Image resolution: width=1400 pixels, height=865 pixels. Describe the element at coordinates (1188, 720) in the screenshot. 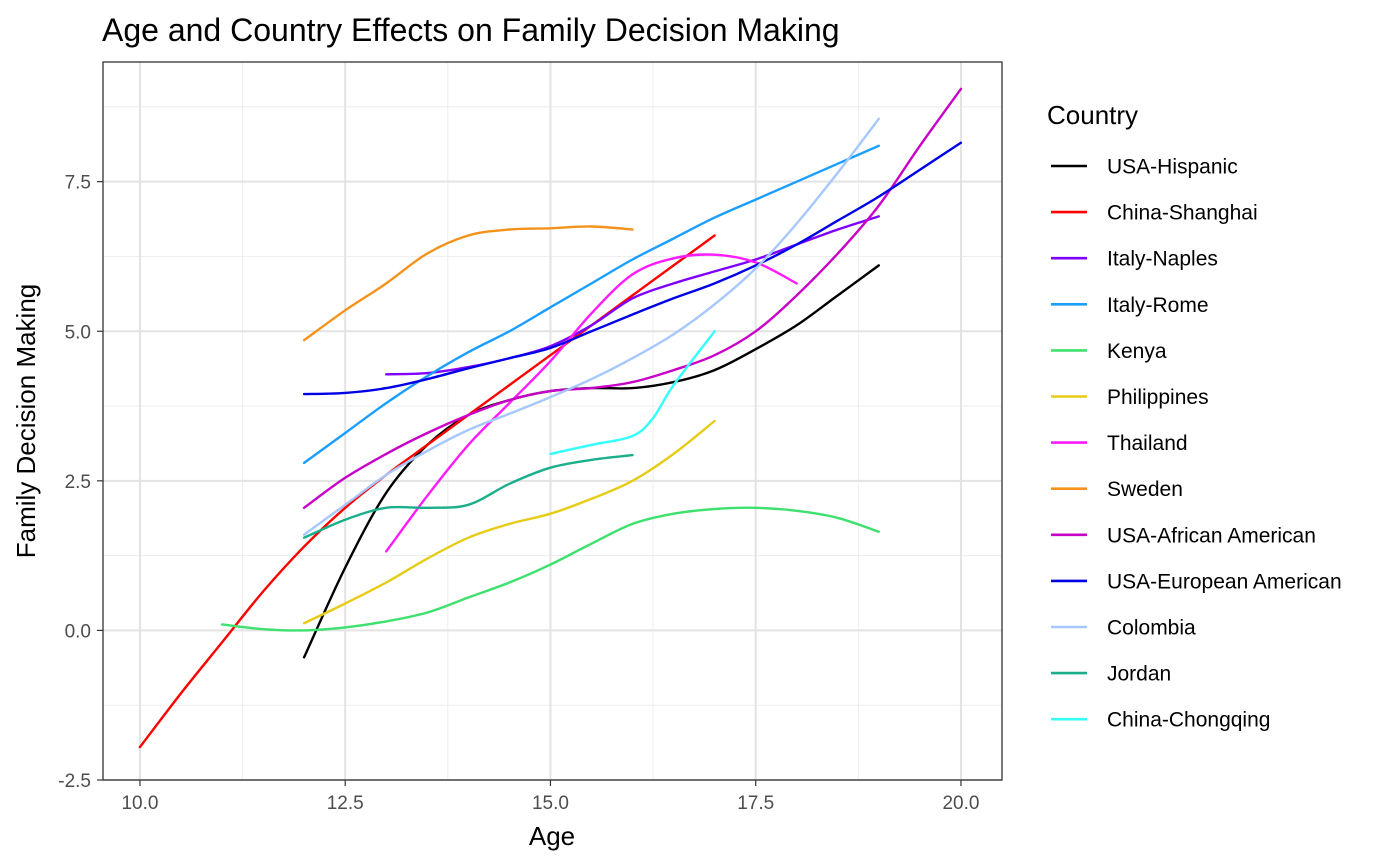

I see `legend-label: China-Chongqing` at that location.